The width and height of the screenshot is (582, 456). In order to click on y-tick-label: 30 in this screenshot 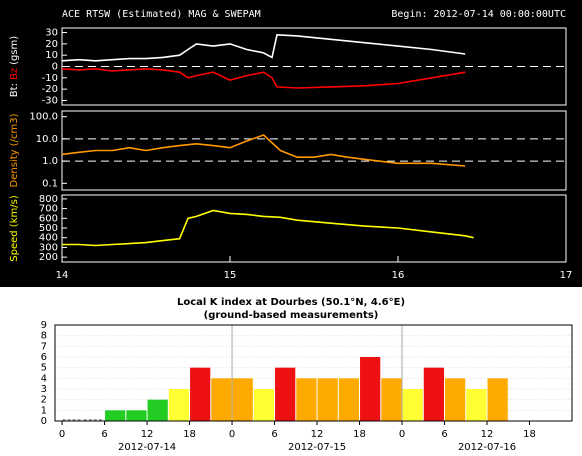, I will do `click(51, 33)`.